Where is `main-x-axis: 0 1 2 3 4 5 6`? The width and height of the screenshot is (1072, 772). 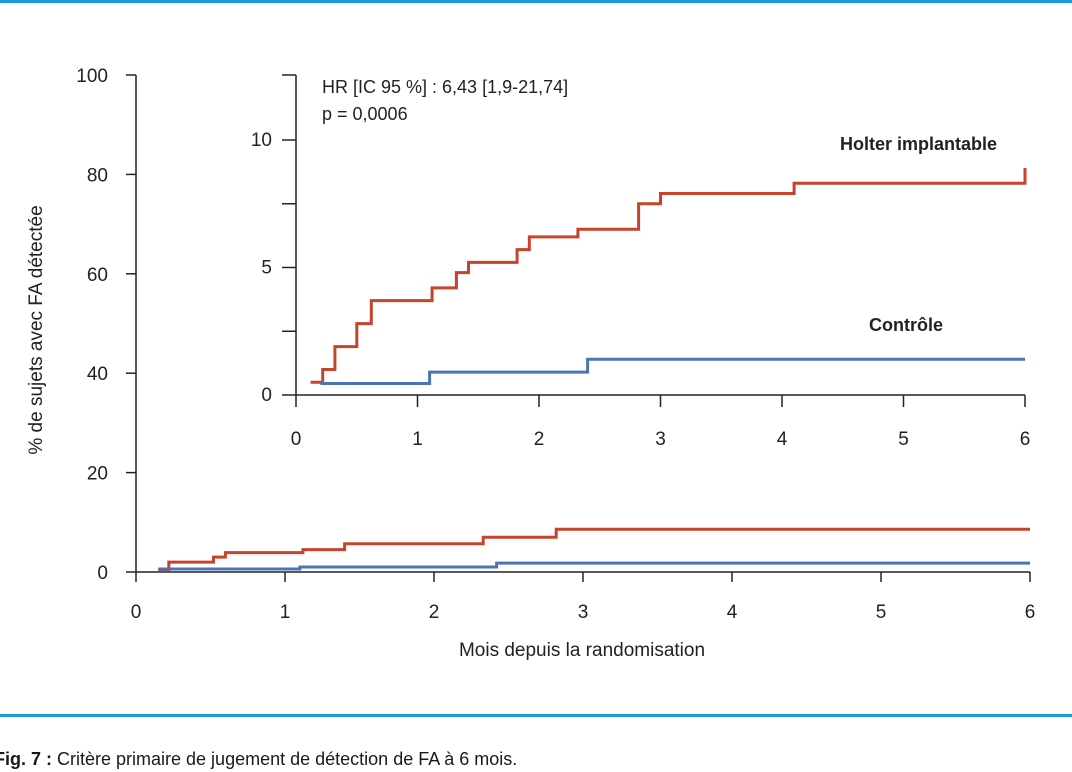 main-x-axis: 0 1 2 3 4 5 6 is located at coordinates (583, 597).